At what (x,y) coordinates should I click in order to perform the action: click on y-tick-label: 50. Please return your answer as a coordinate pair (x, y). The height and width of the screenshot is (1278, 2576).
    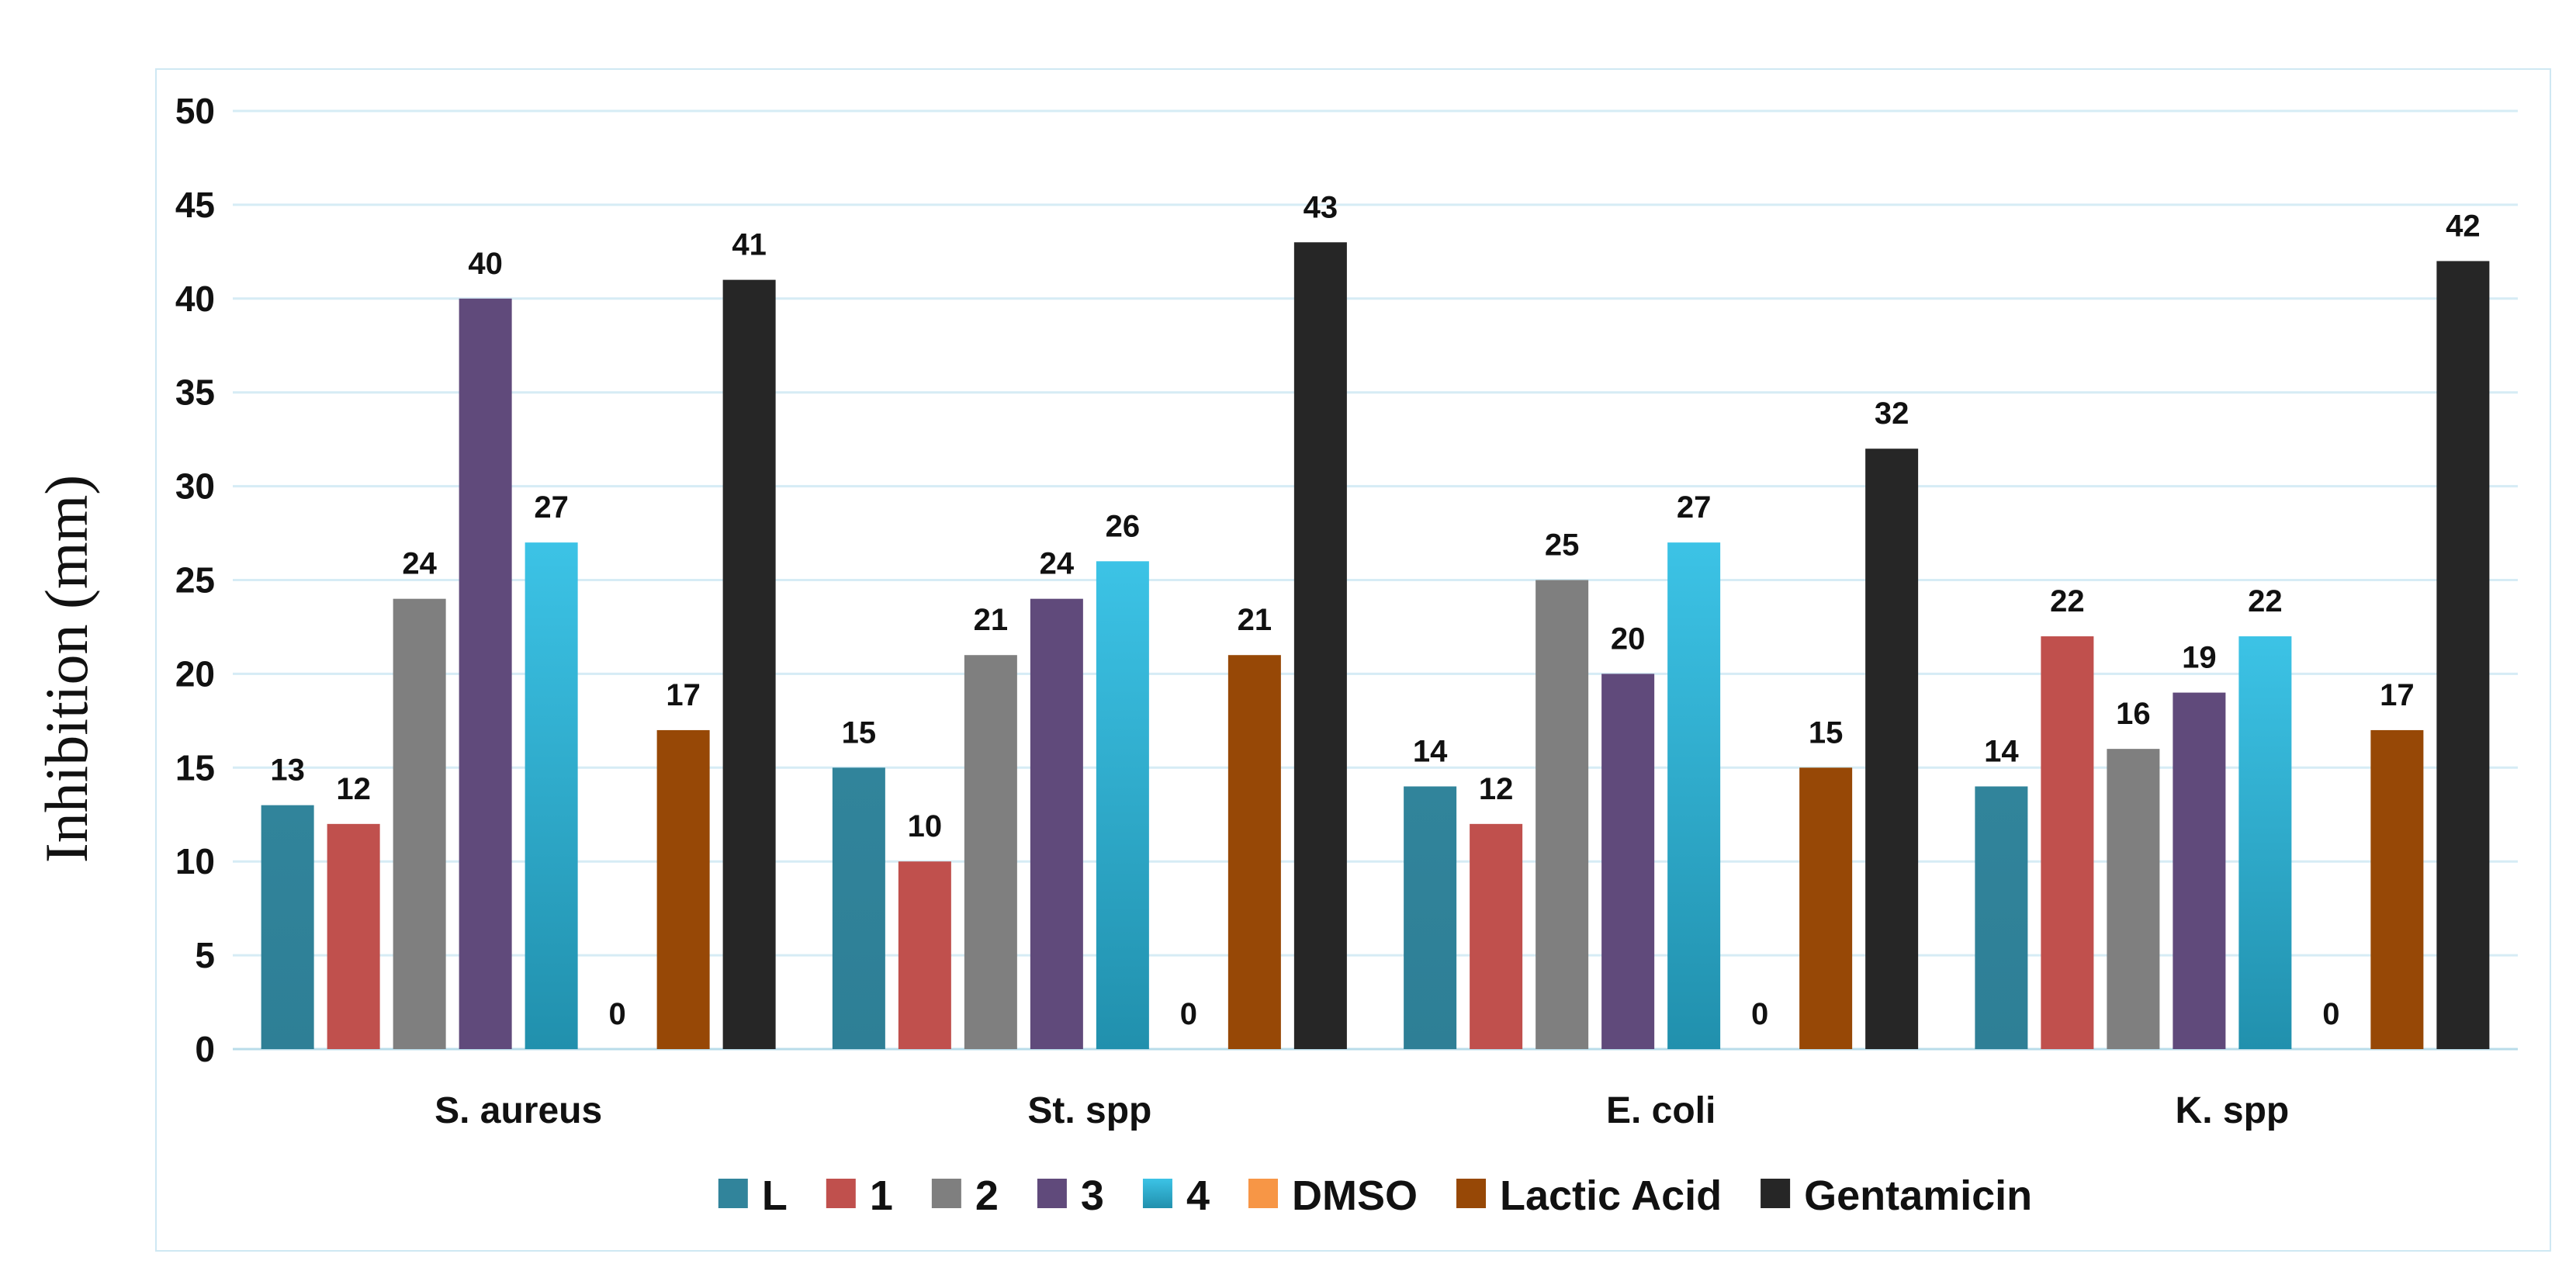
    Looking at the image, I should click on (195, 111).